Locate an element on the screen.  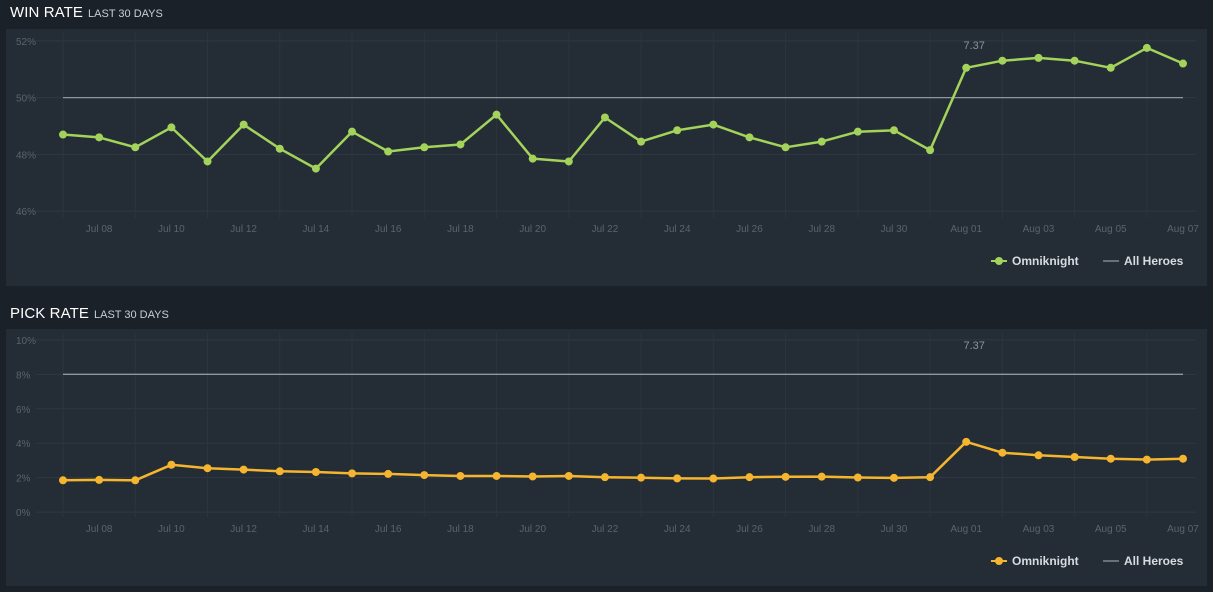
y-tick-label: 52% is located at coordinates (26, 42).